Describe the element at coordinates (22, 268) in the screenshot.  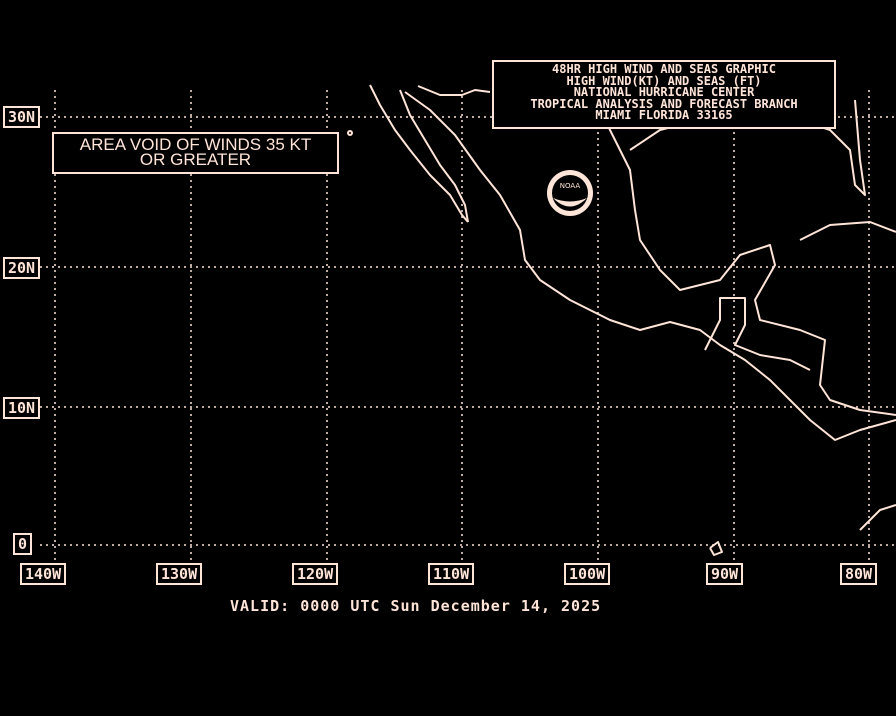
I see `lat-label-20n: 20N` at that location.